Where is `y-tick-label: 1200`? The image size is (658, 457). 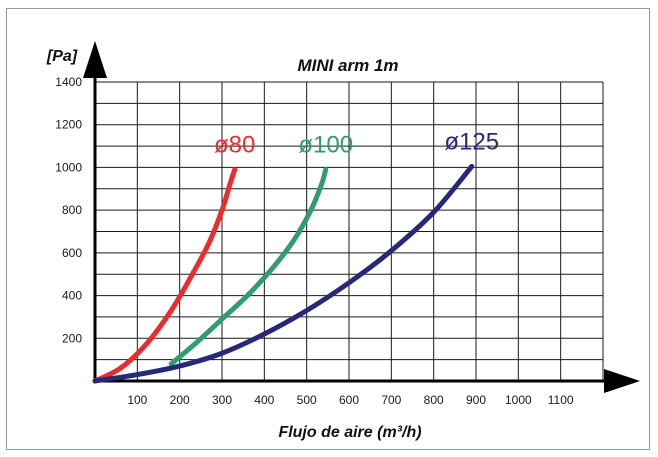 y-tick-label: 1200 is located at coordinates (68, 125).